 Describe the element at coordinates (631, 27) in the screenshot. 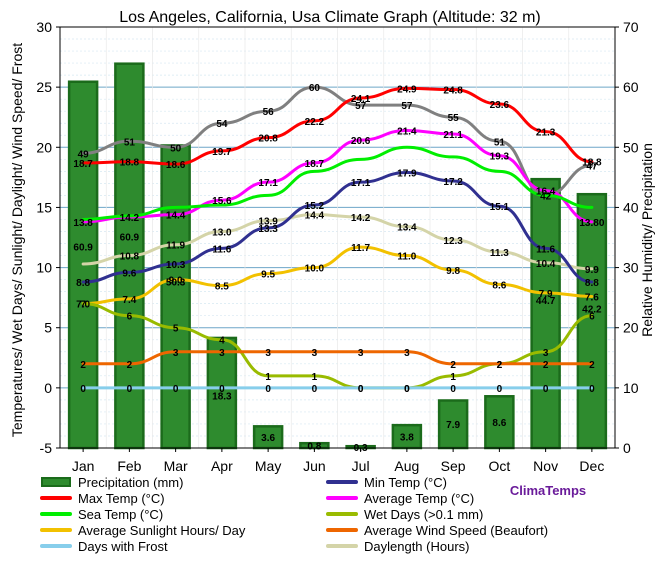

I see `y-right-tick-label: 70` at that location.